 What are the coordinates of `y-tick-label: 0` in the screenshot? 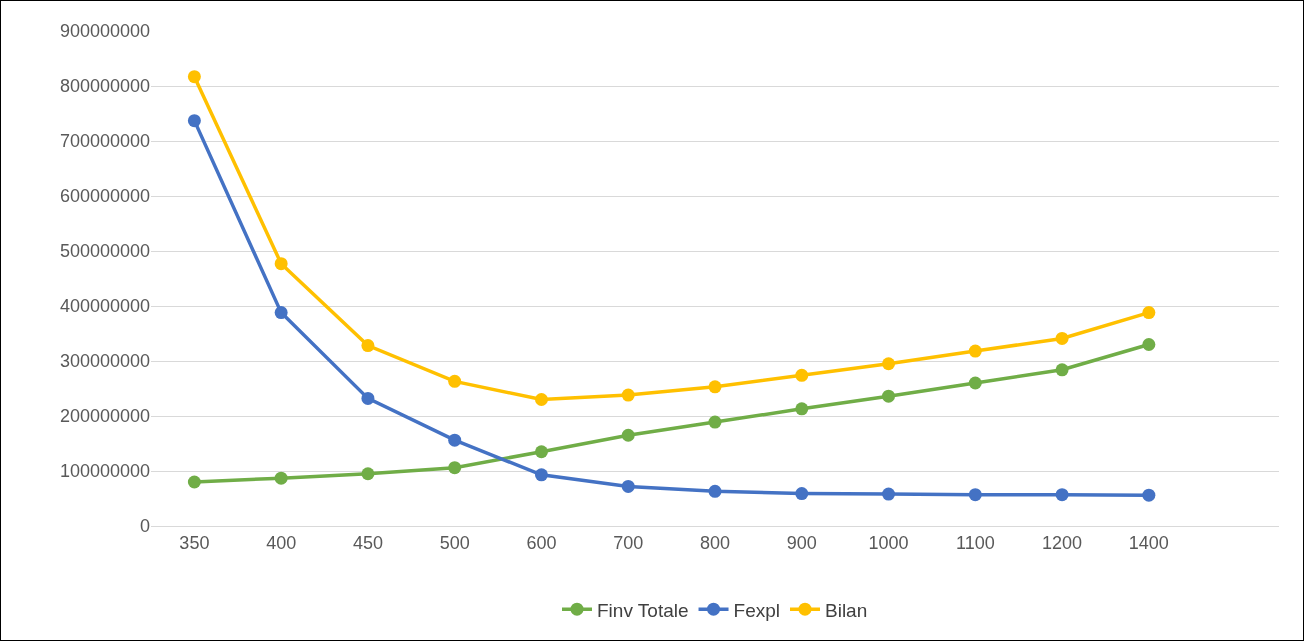 It's located at (144, 526).